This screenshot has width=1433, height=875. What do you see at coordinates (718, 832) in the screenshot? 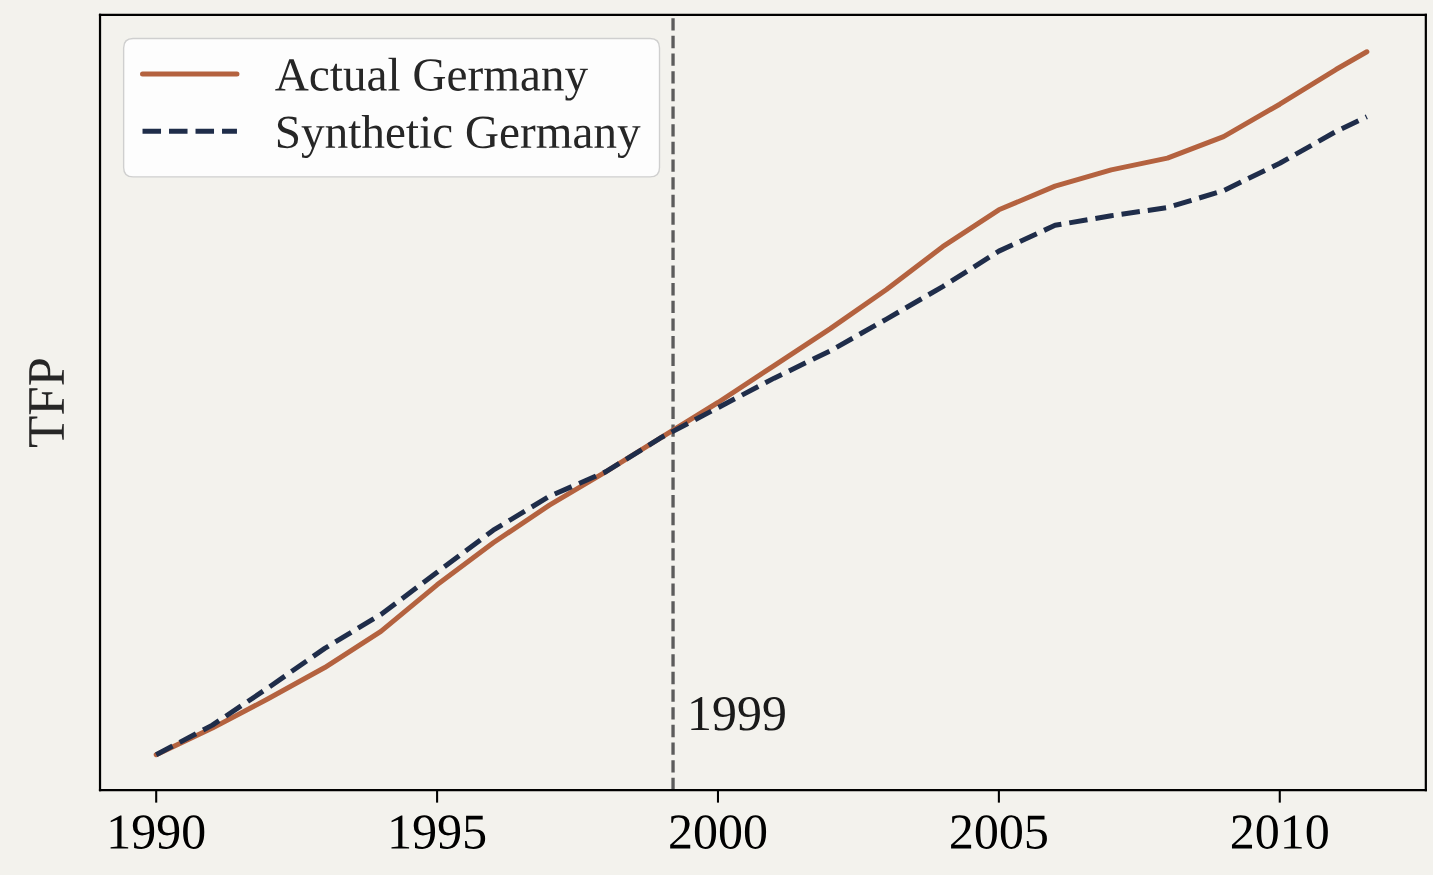
I see `x-tick-label: 2000` at bounding box center [718, 832].